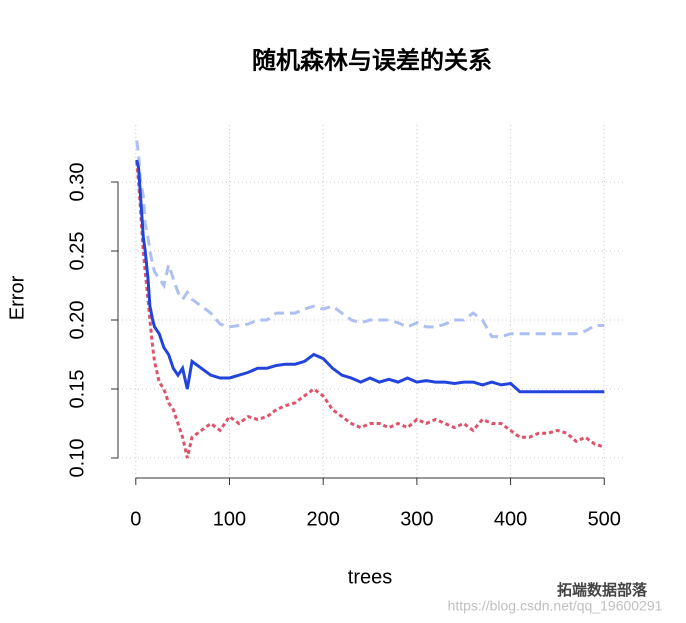 This screenshot has height=623, width=686. I want to click on x-tick-label: 500, so click(604, 519).